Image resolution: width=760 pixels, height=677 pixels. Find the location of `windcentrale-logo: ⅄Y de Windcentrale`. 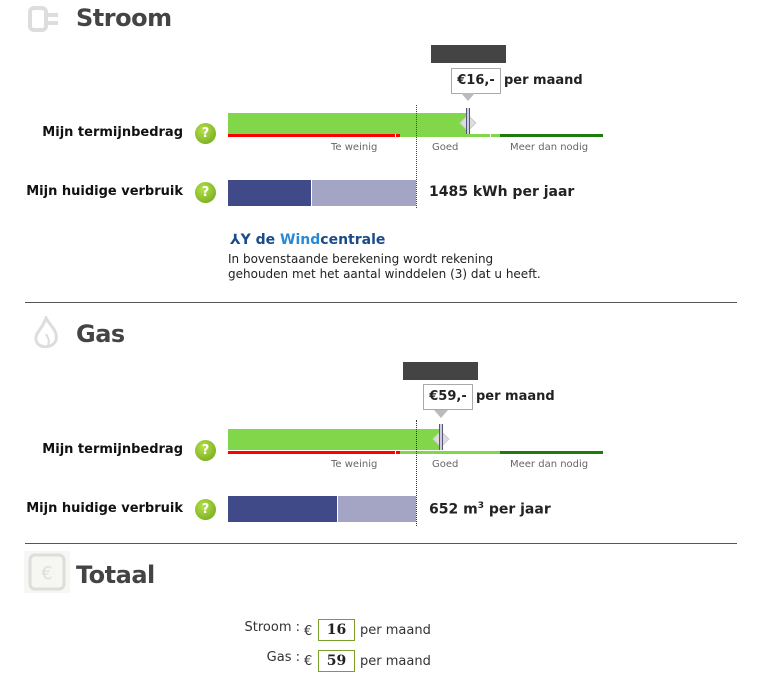

windcentrale-logo: ⅄Y de Windcentrale is located at coordinates (307, 240).